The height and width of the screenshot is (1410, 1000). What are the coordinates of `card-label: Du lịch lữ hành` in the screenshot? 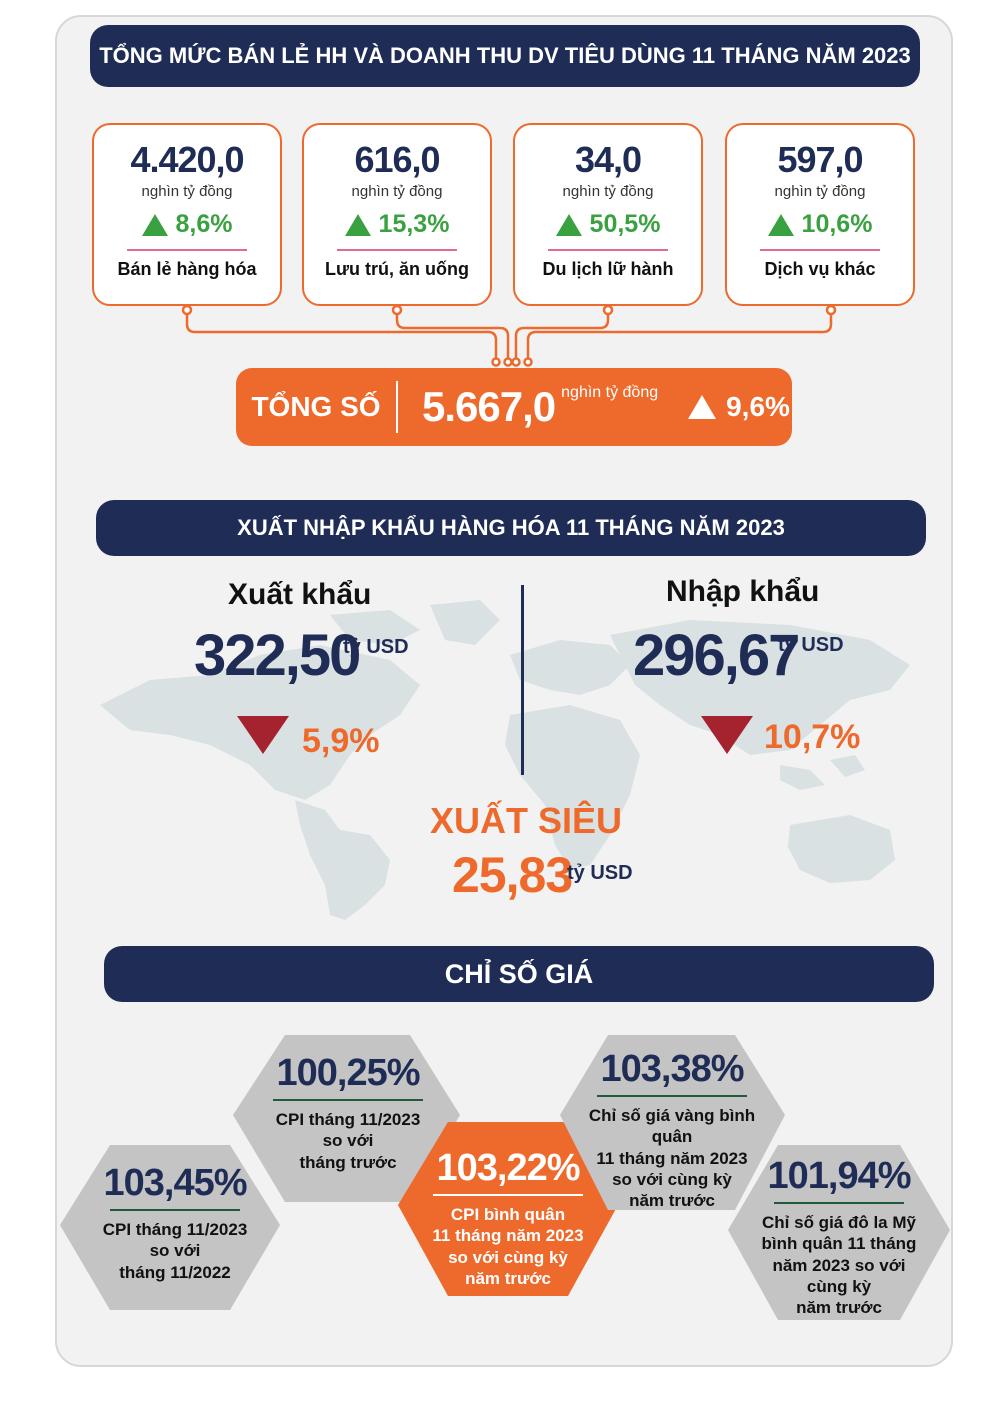 It's located at (608, 269).